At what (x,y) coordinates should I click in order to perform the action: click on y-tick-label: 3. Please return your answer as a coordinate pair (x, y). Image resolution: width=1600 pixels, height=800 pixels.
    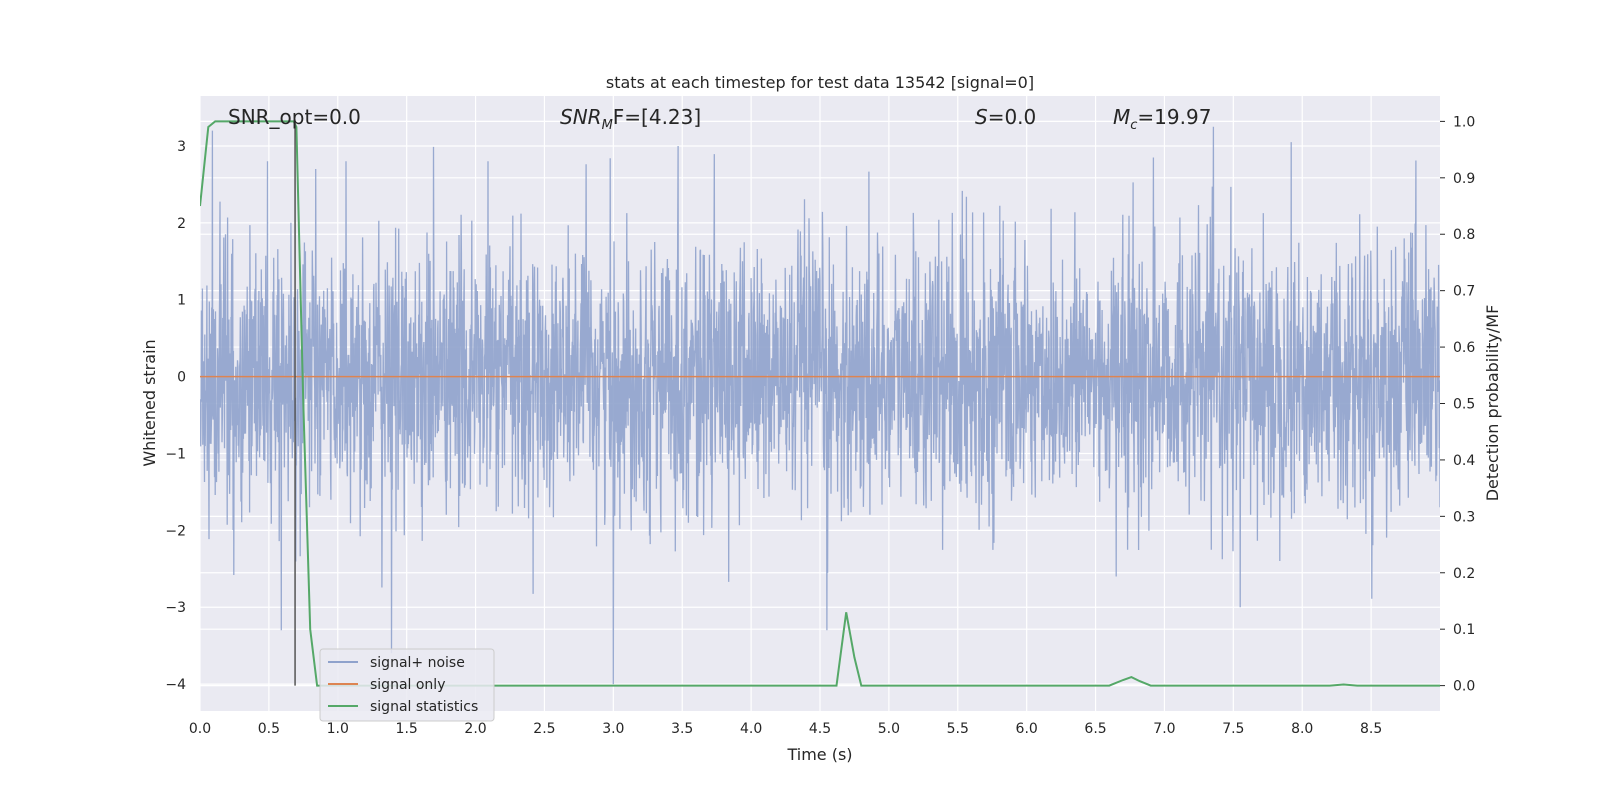
    Looking at the image, I should click on (181, 147).